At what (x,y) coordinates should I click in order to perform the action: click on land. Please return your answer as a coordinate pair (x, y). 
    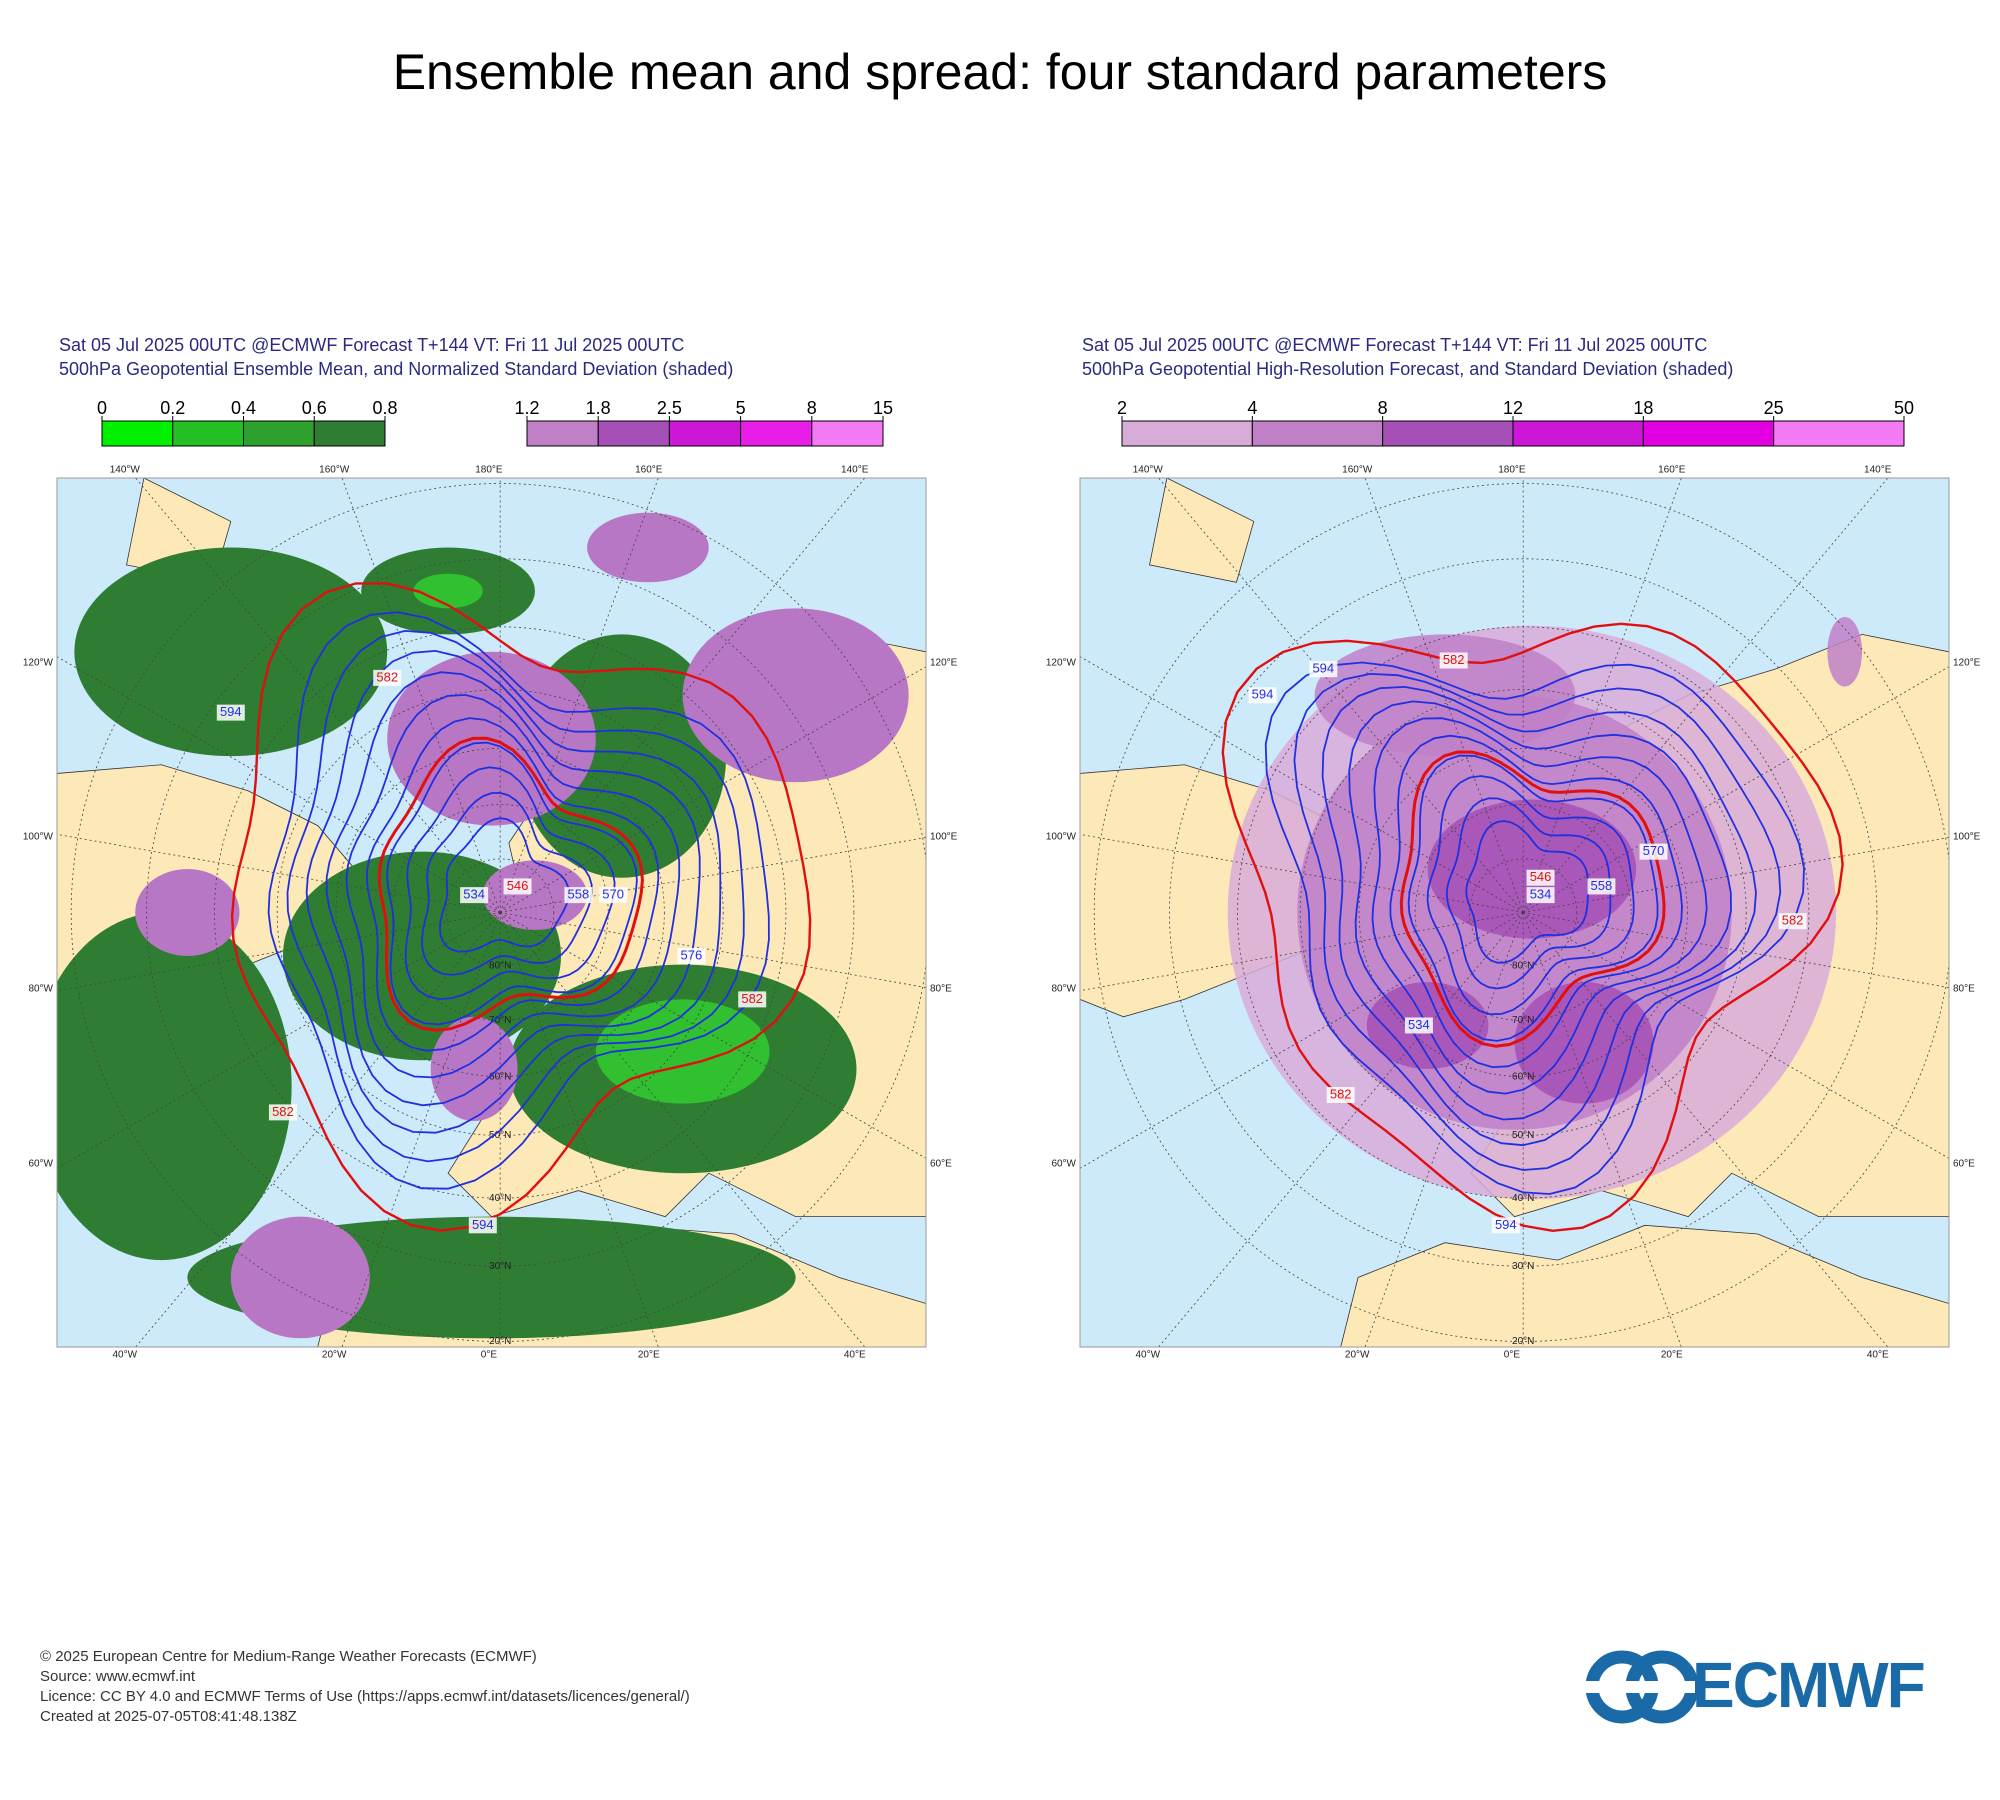
    Looking at the image, I should click on (1644, 1285).